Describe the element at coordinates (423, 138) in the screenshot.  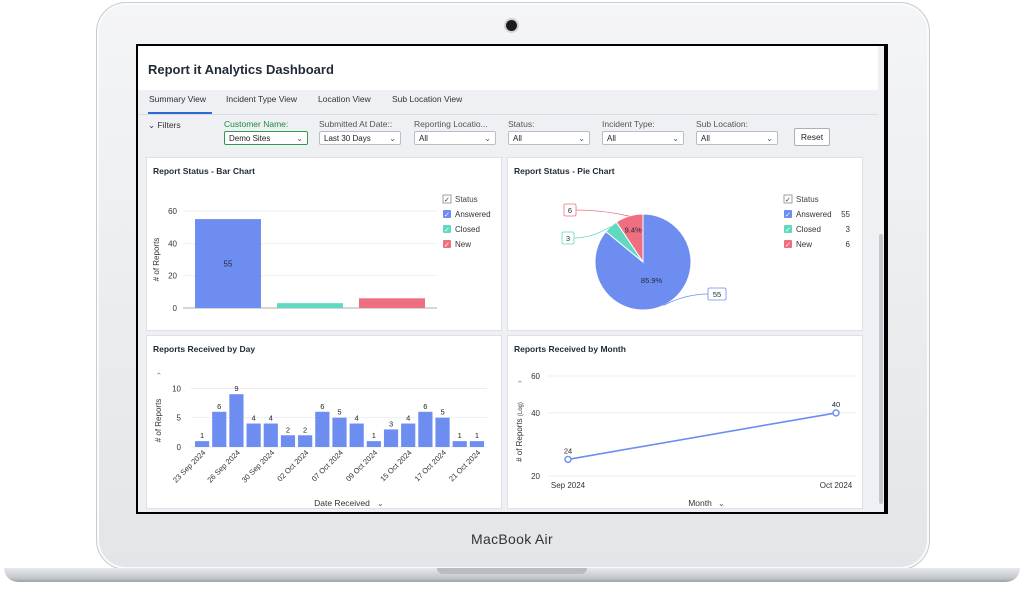
I see `reporting-location-value: All` at that location.